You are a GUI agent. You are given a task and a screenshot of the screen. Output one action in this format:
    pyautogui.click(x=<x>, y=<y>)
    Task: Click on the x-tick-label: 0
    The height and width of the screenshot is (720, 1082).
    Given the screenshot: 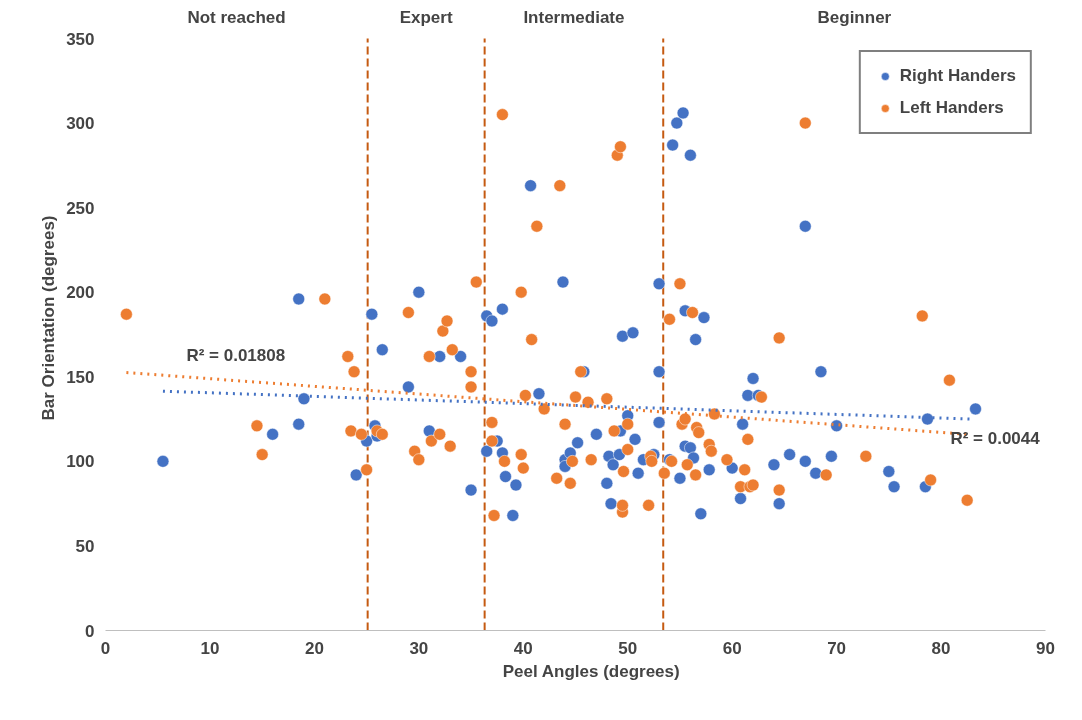 What is the action you would take?
    pyautogui.click(x=105, y=648)
    